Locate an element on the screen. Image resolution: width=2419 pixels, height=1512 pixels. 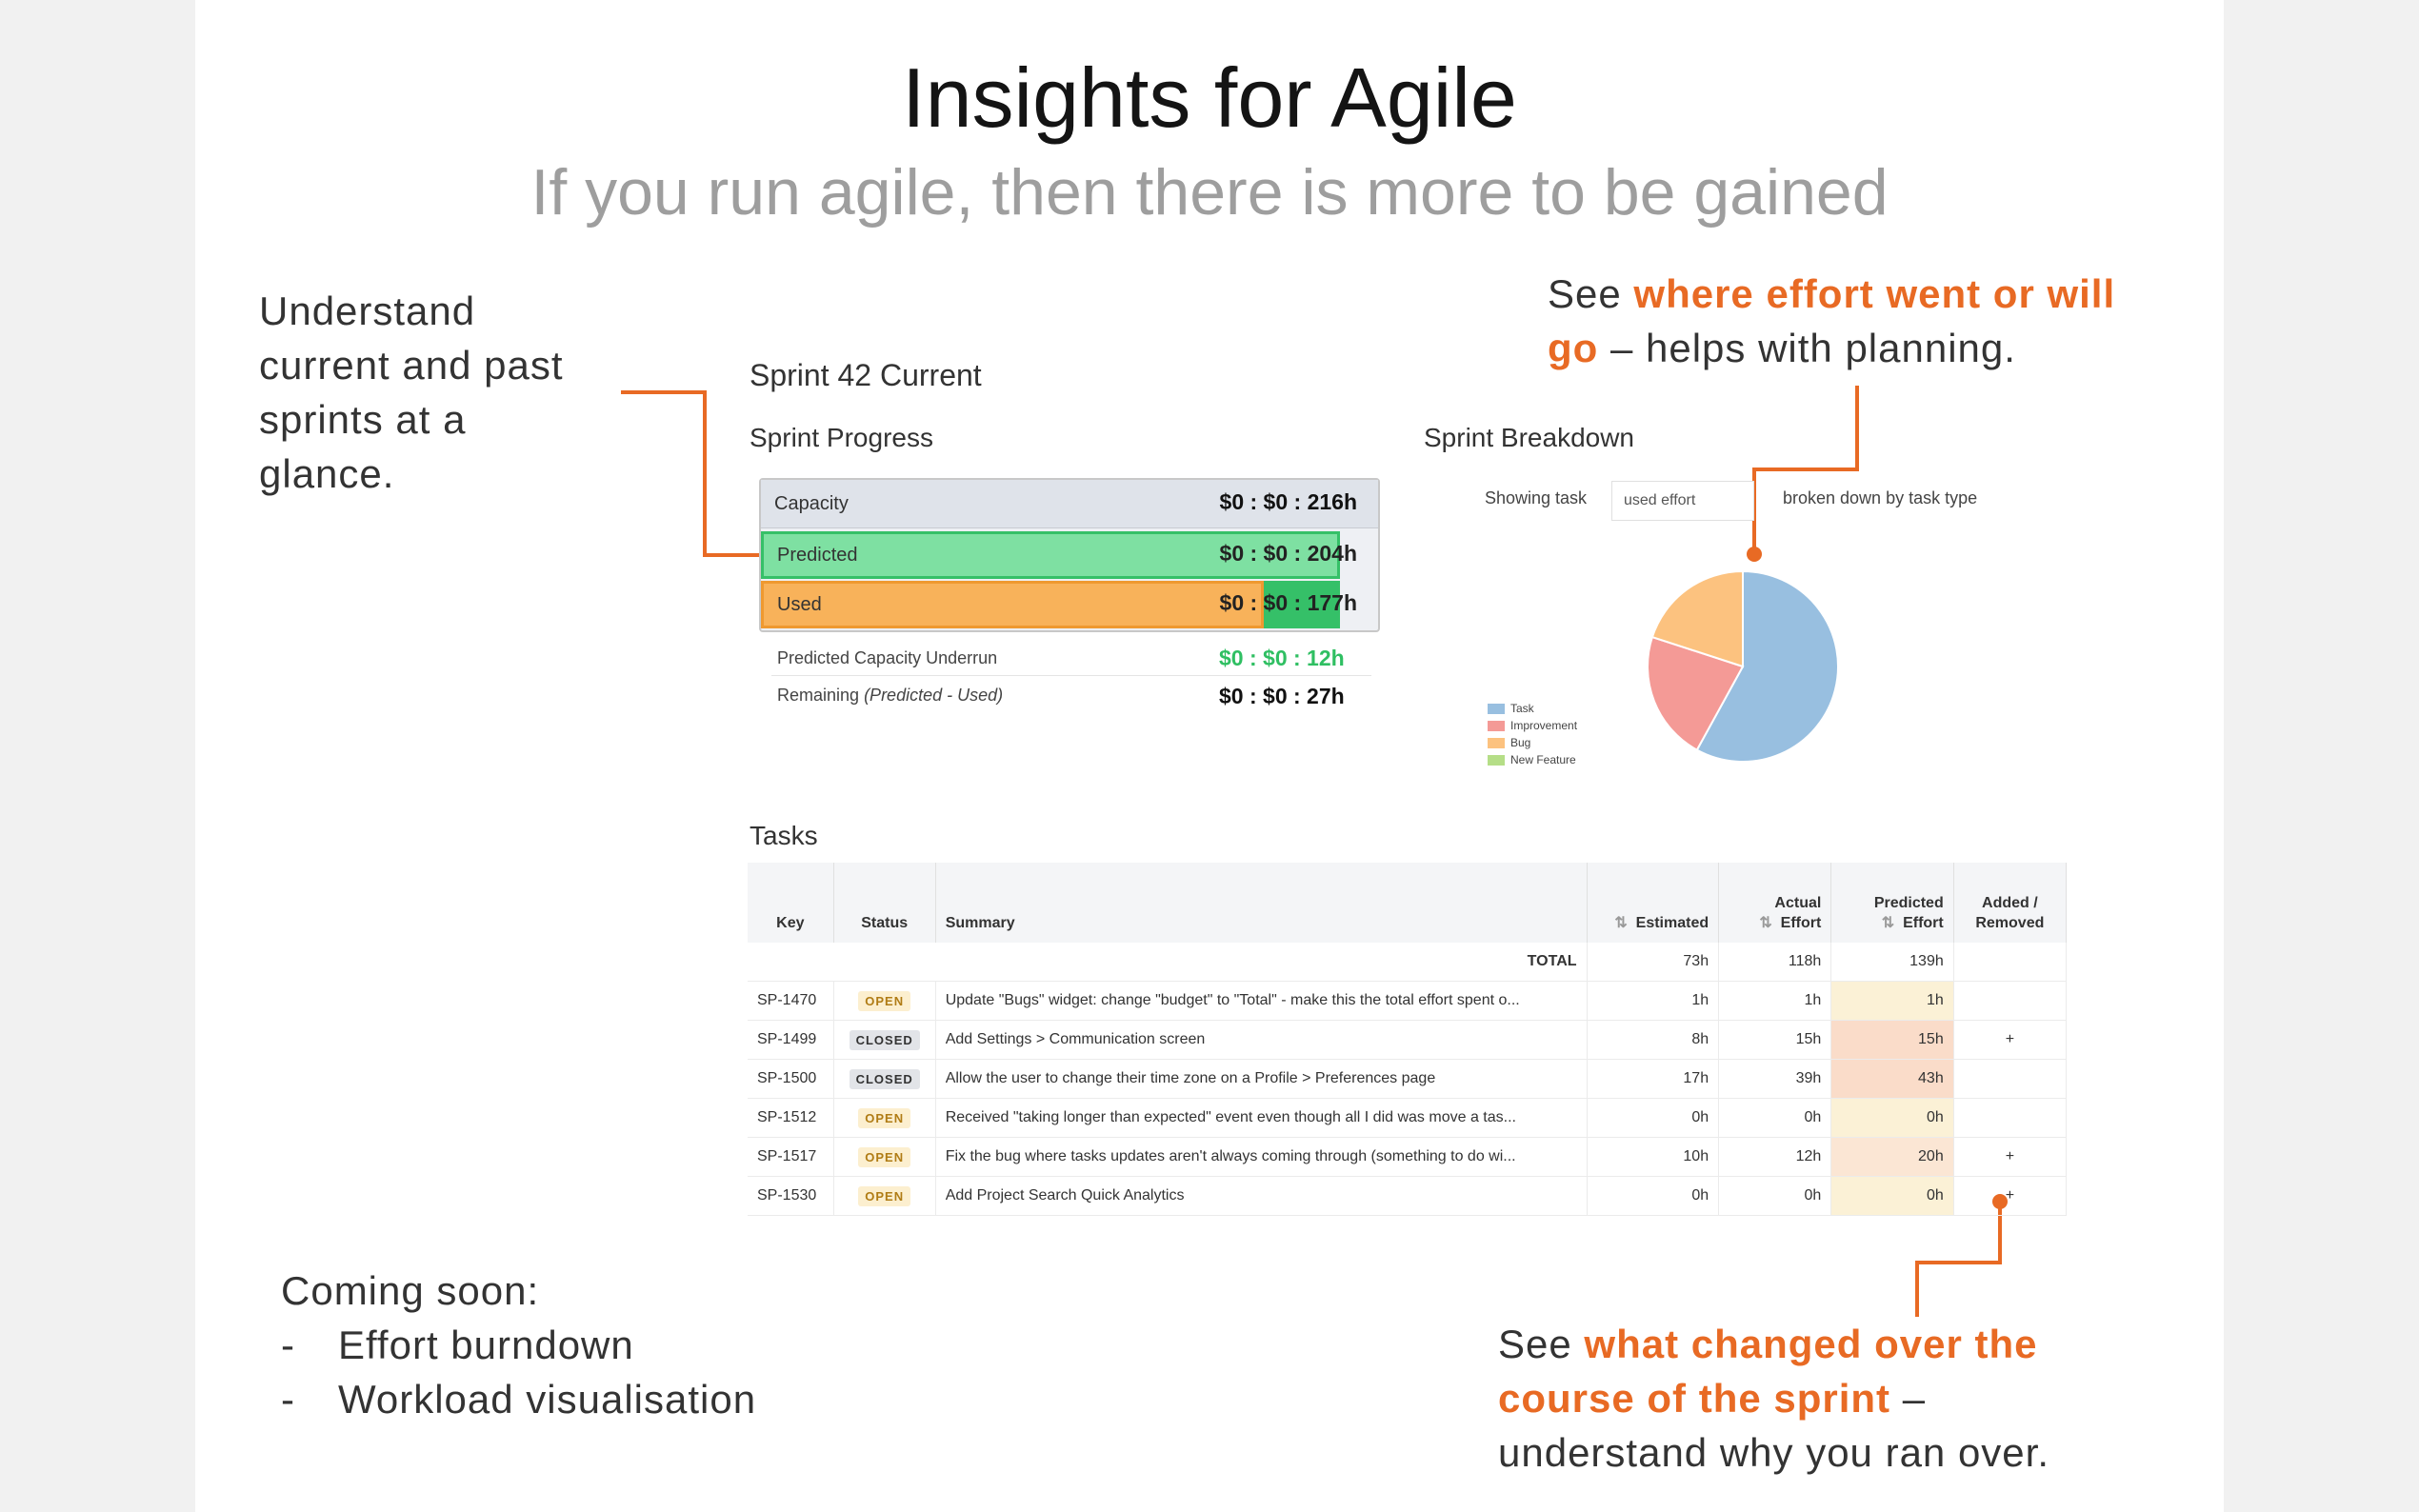
col-actual-effort: Actual ⇅ Effort is located at coordinates (1775, 903).